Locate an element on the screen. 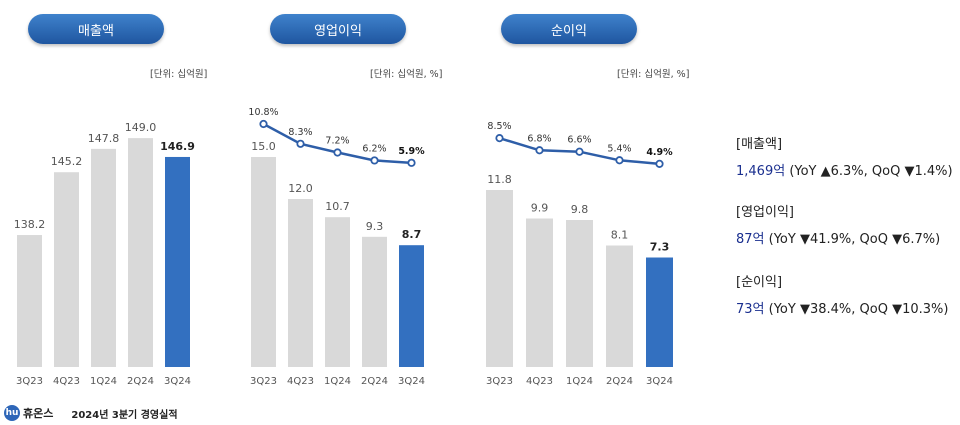 Image resolution: width=960 pixels, height=425 pixels. company-logo: hu is located at coordinates (12, 413).